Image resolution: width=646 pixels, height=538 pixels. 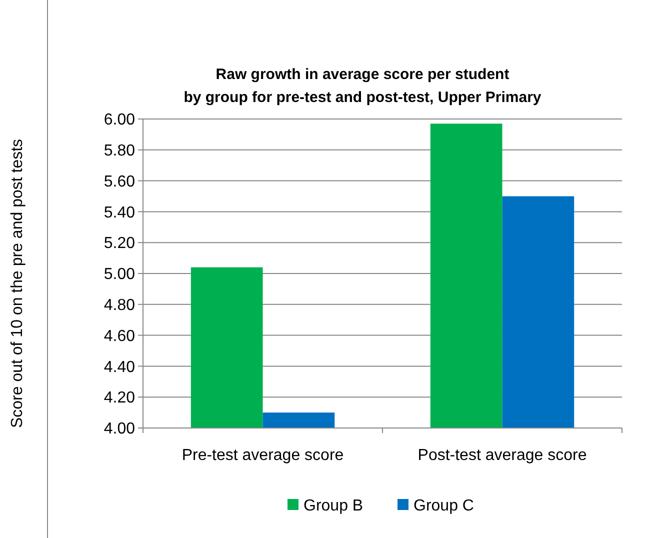 What do you see at coordinates (120, 243) in the screenshot?
I see `y-tick-label: 5.20` at bounding box center [120, 243].